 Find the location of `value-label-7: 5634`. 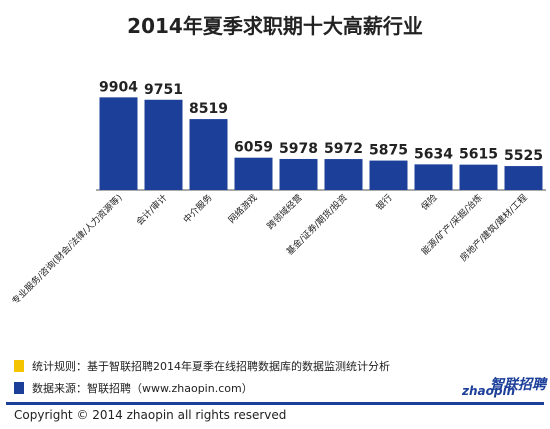

value-label-7: 5634 is located at coordinates (433, 154).